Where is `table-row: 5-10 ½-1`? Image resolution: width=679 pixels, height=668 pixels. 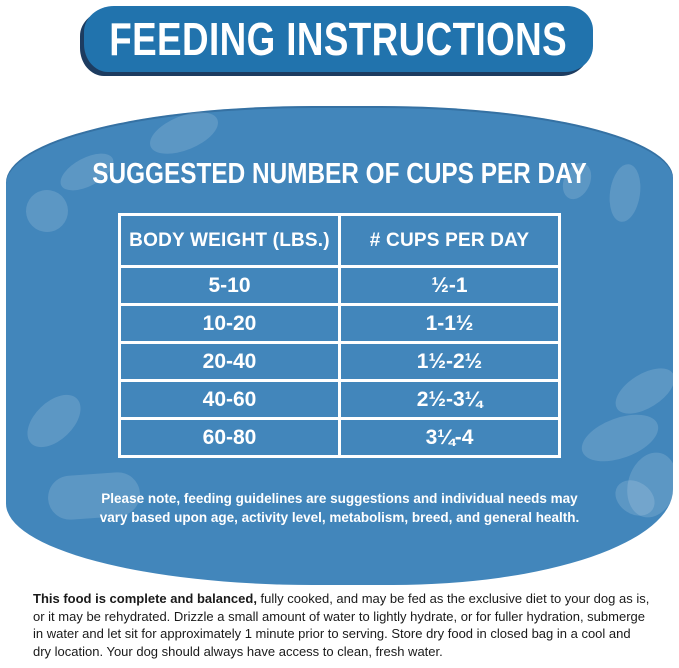
table-row: 5-10 ½-1 is located at coordinates (339, 285).